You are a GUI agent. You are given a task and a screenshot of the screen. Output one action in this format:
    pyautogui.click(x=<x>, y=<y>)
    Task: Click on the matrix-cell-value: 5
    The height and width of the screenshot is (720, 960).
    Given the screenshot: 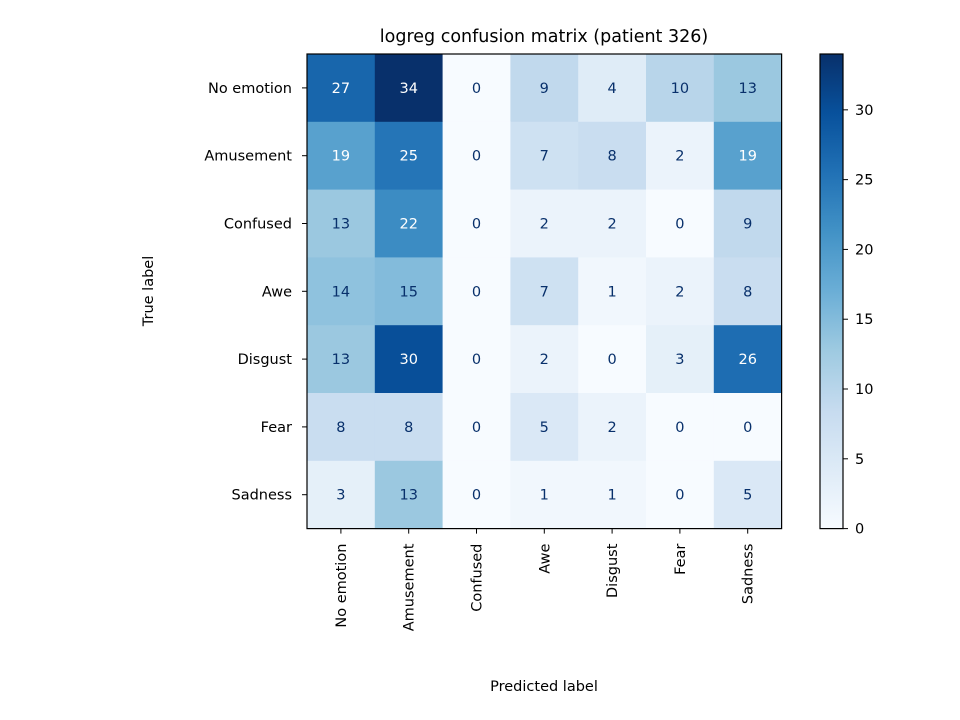 What is the action you would take?
    pyautogui.click(x=747, y=496)
    